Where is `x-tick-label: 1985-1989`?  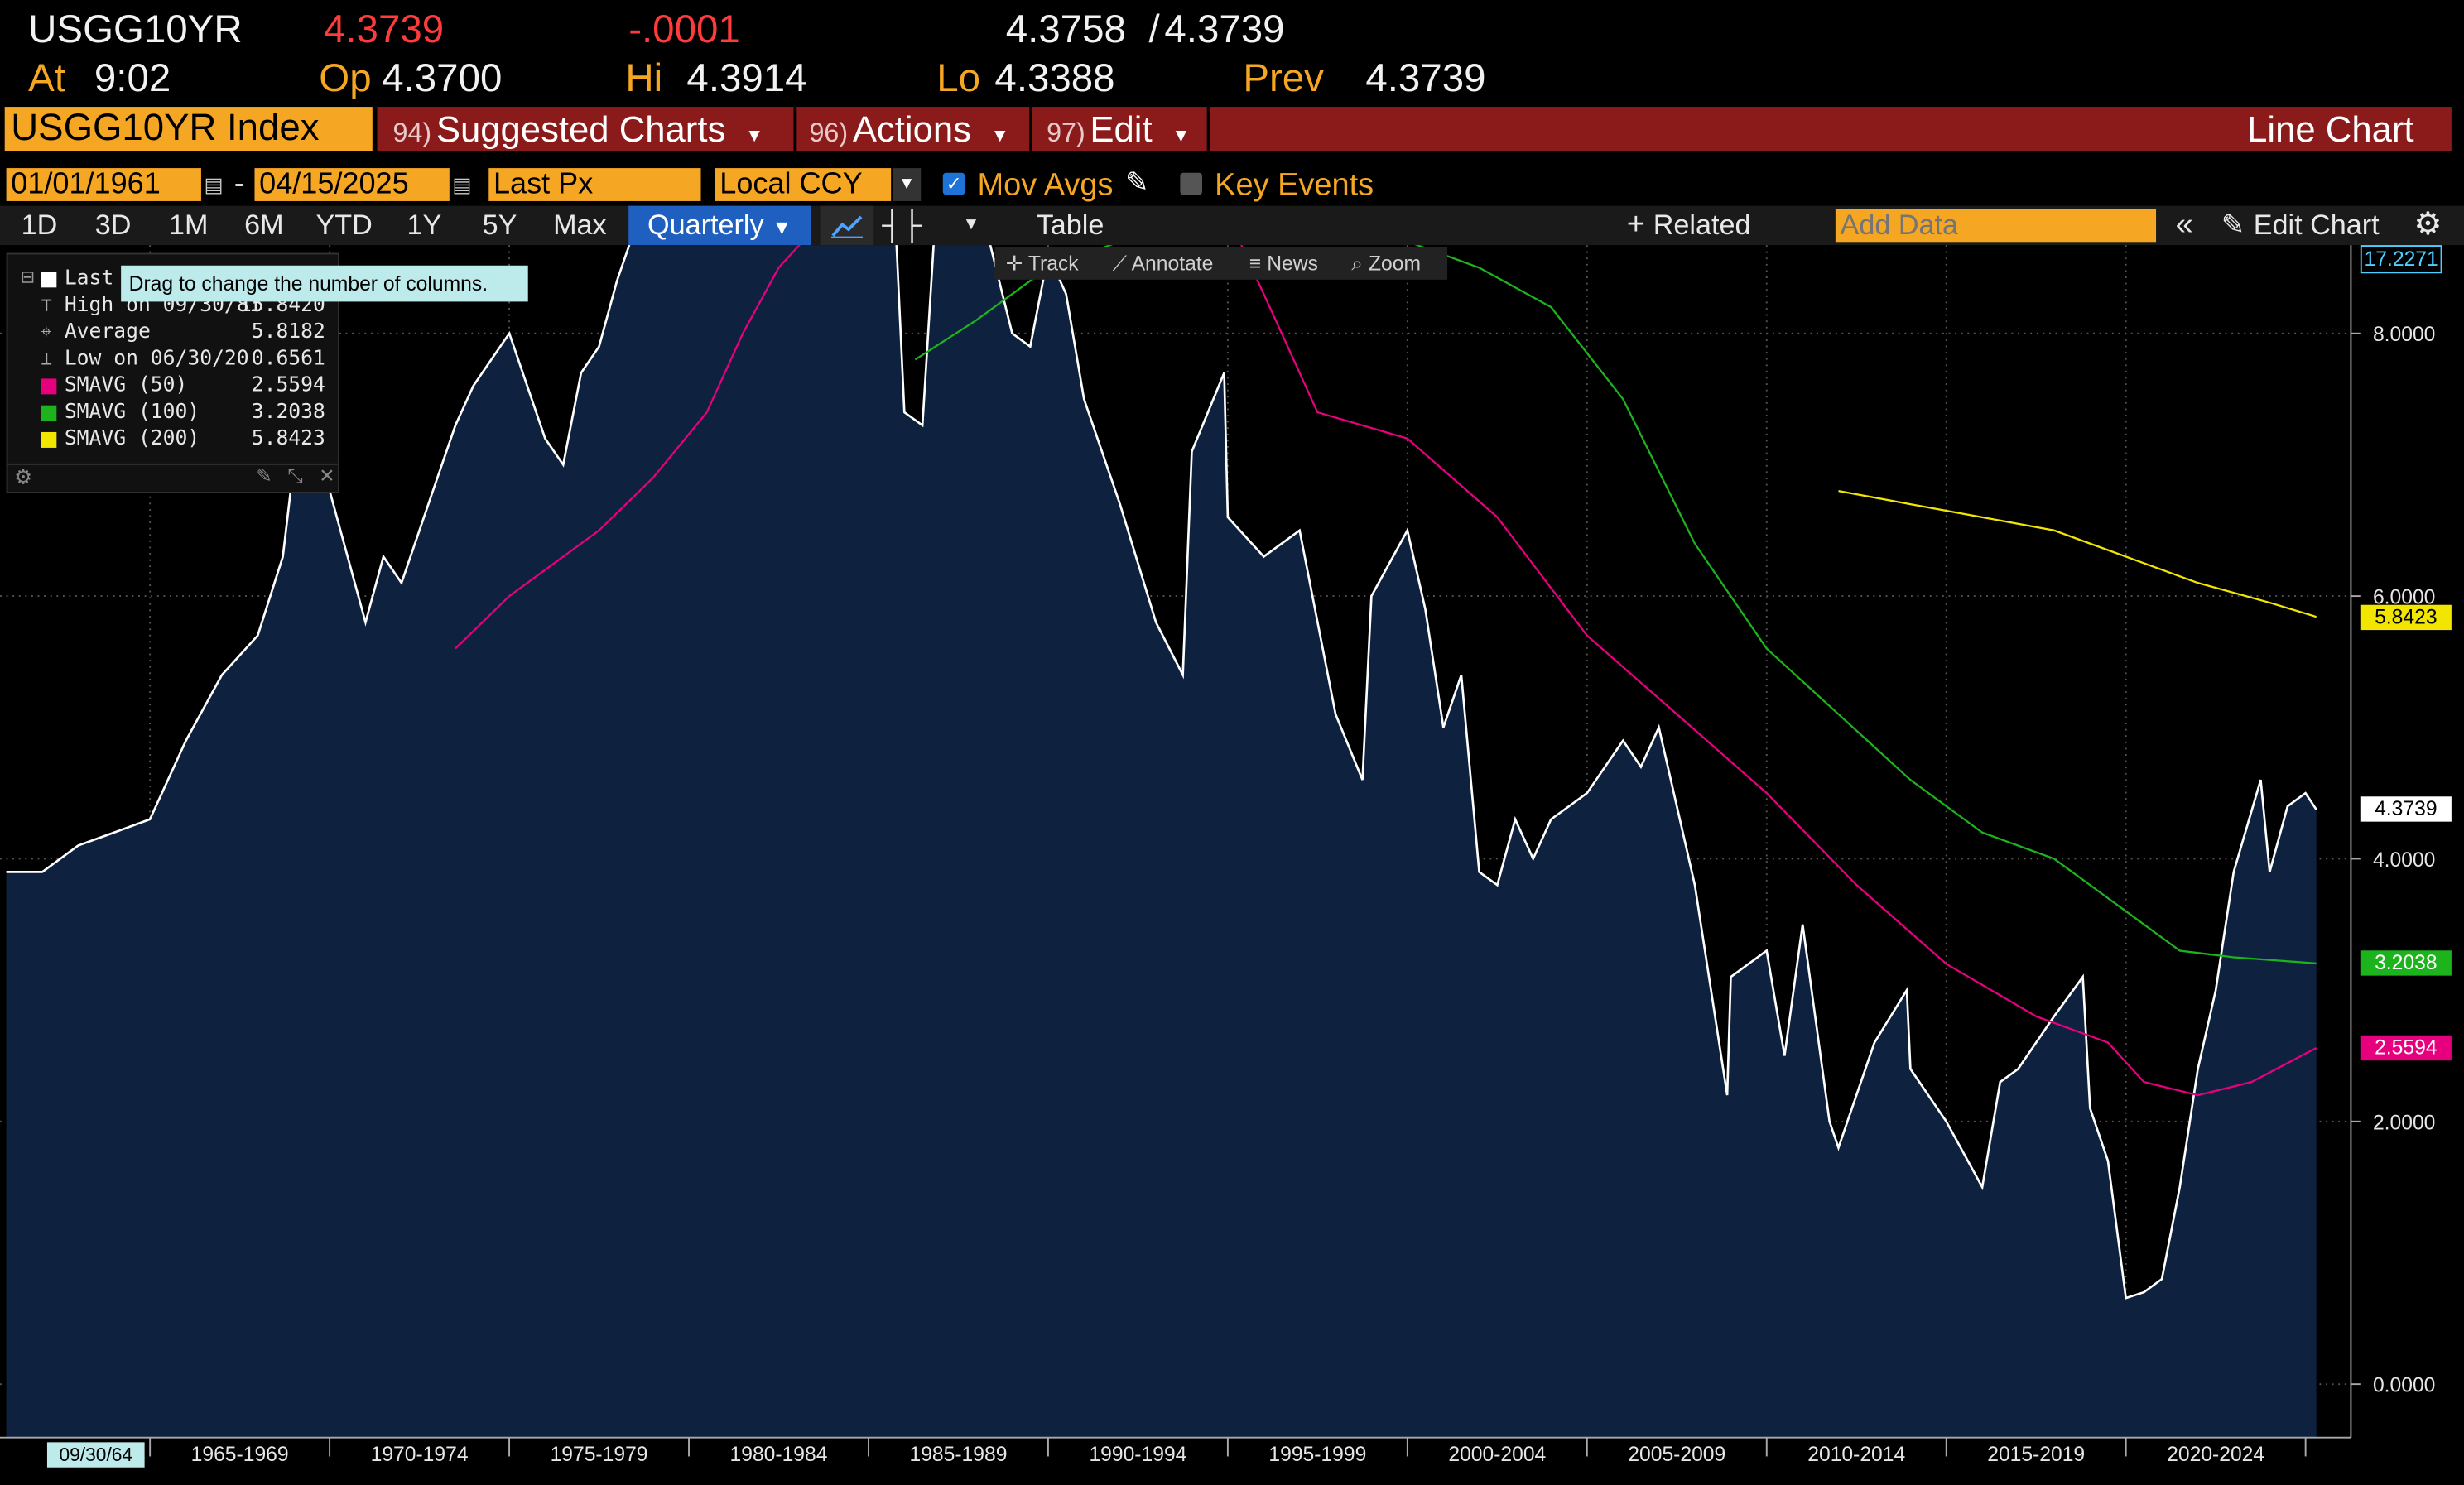 x-tick-label: 1985-1989 is located at coordinates (959, 1455).